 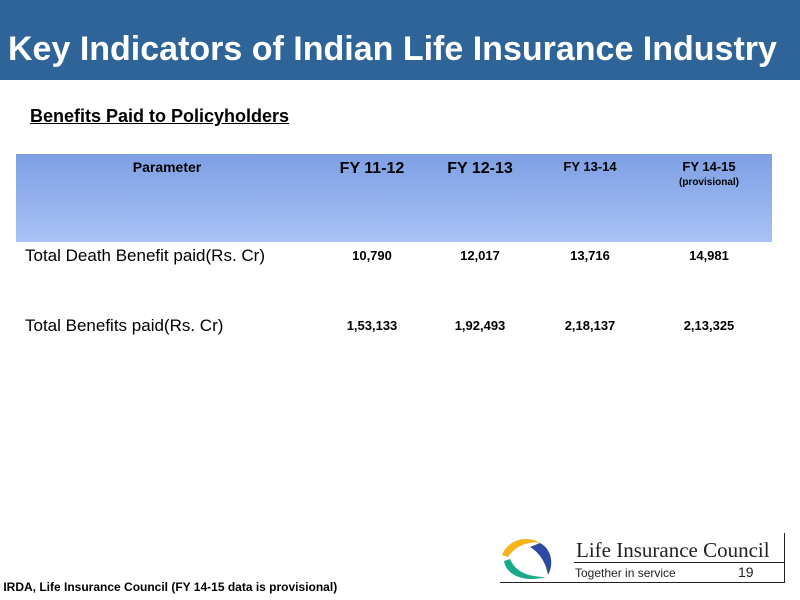 What do you see at coordinates (679, 562) in the screenshot?
I see `logo-divider` at bounding box center [679, 562].